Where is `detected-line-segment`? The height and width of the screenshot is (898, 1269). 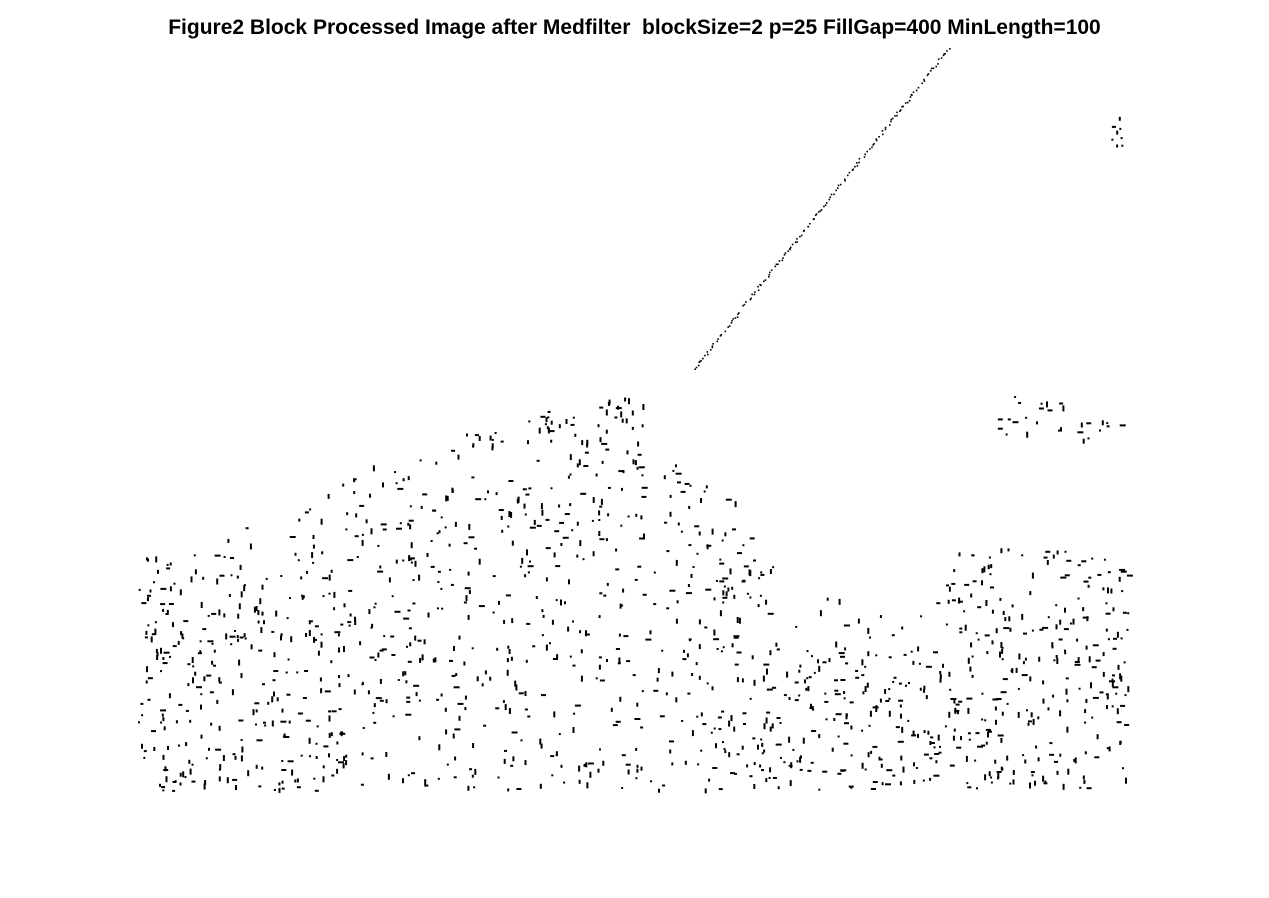
detected-line-segment is located at coordinates (822, 209).